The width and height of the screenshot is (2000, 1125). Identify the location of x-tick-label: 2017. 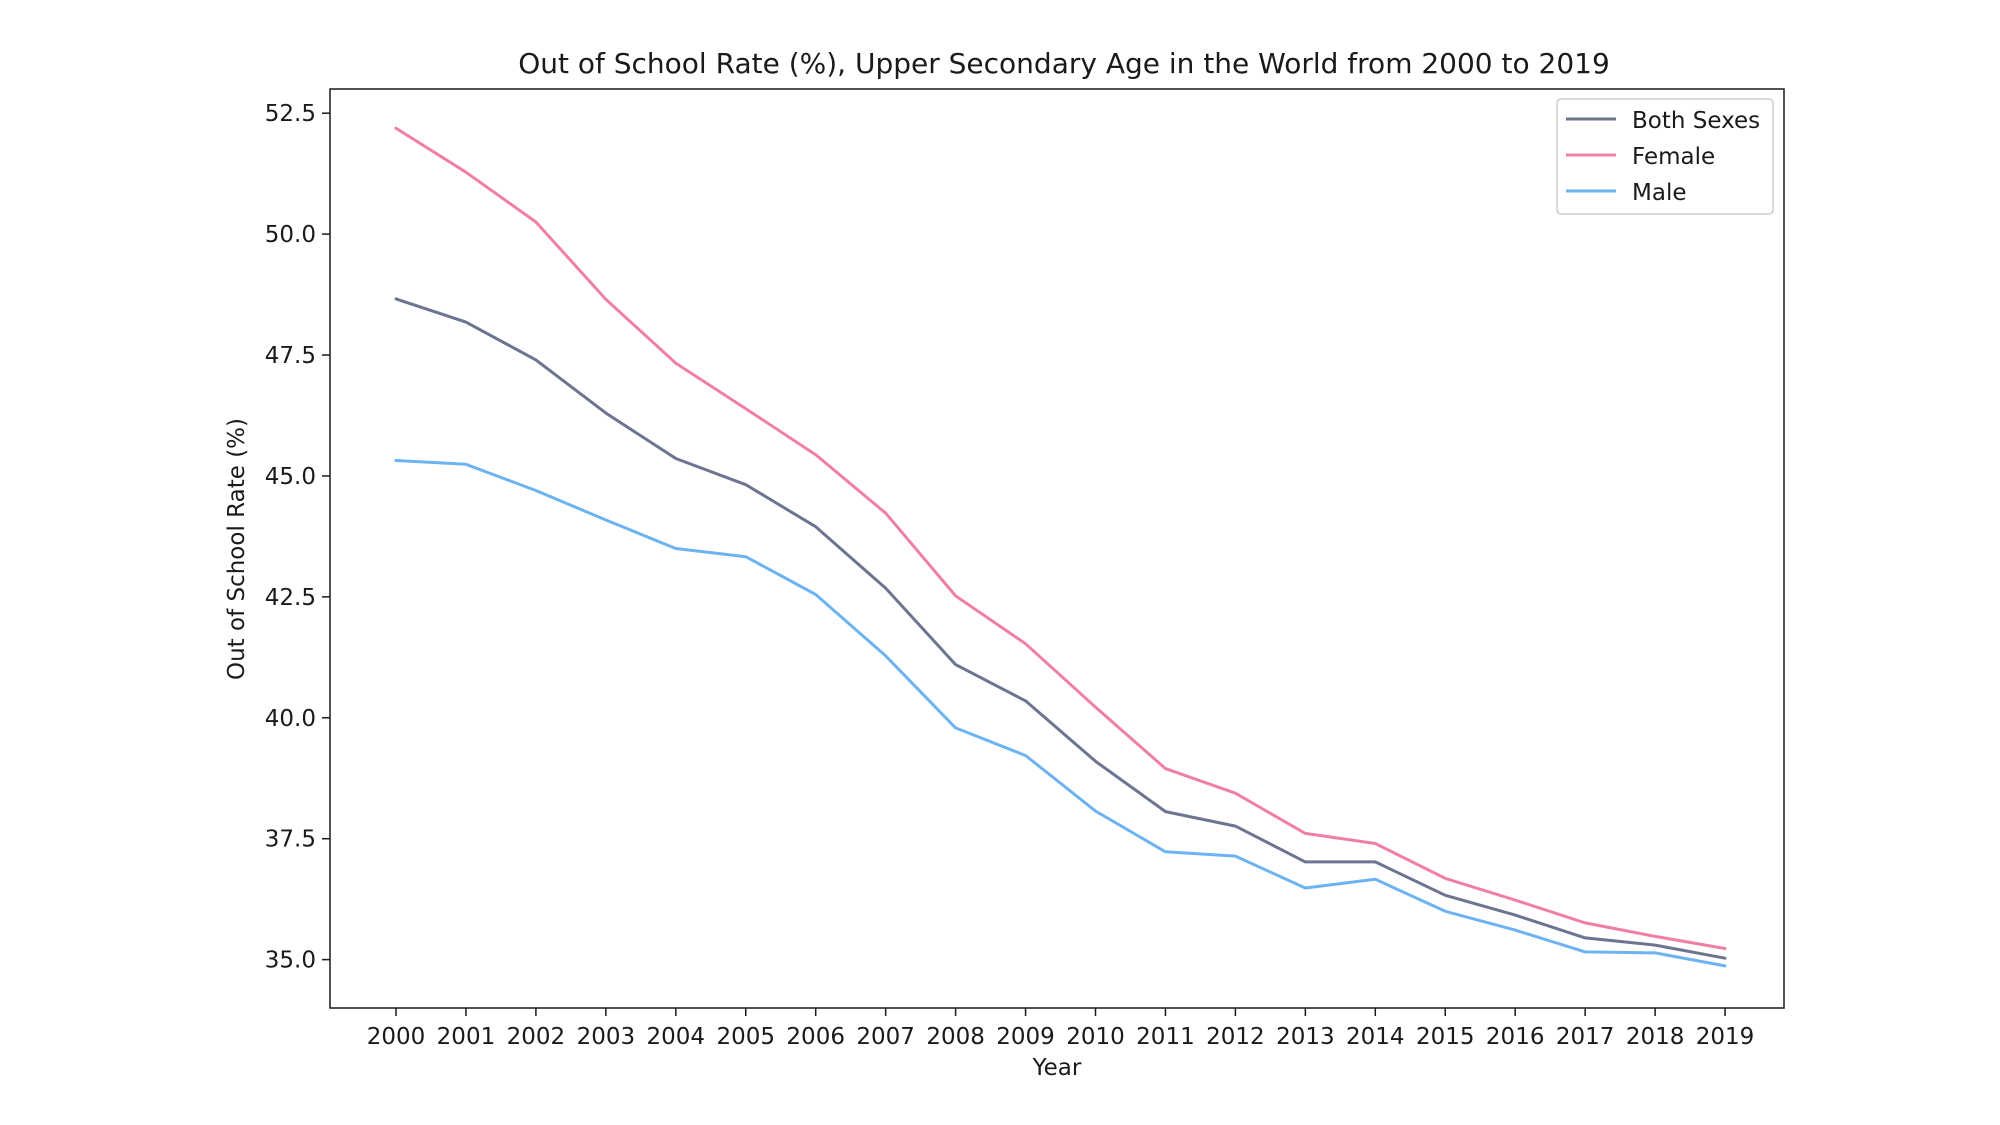
(1585, 1037).